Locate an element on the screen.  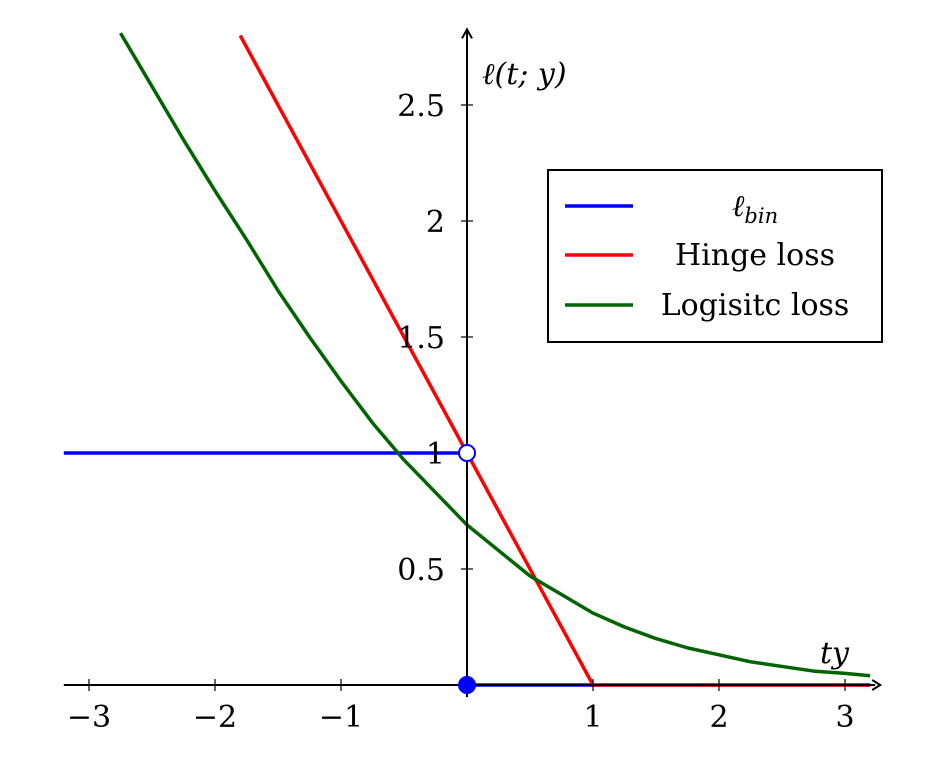
y-axis-label: ℓ(t; y) is located at coordinates (524, 74).